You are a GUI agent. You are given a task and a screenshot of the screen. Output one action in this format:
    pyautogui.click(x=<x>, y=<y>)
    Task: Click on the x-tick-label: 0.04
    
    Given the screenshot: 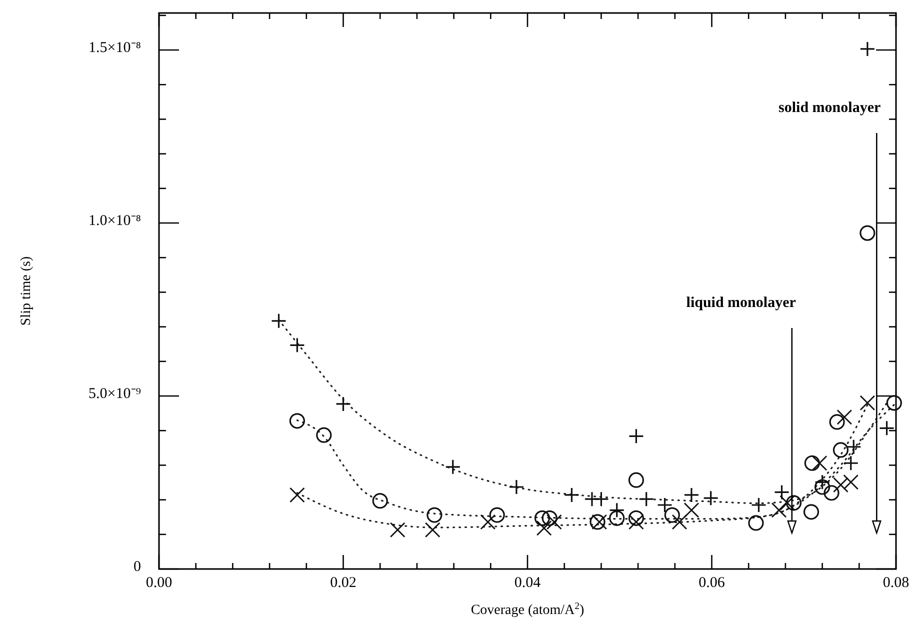 What is the action you would take?
    pyautogui.click(x=528, y=583)
    